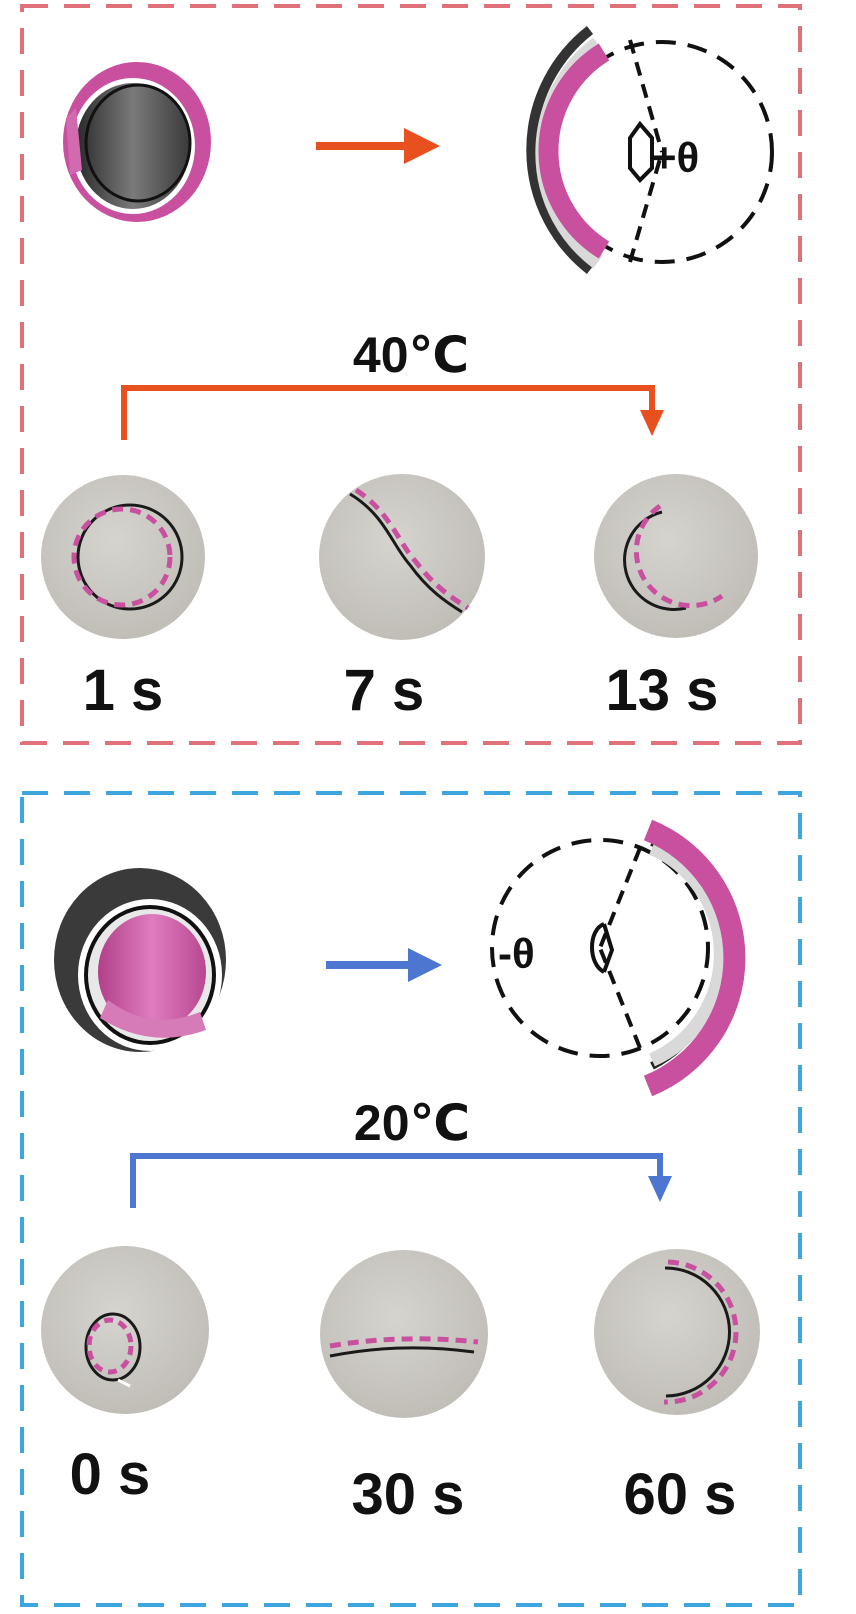 This screenshot has height=1614, width=856. I want to click on heating-time-label-3: 13 s, so click(662, 690).